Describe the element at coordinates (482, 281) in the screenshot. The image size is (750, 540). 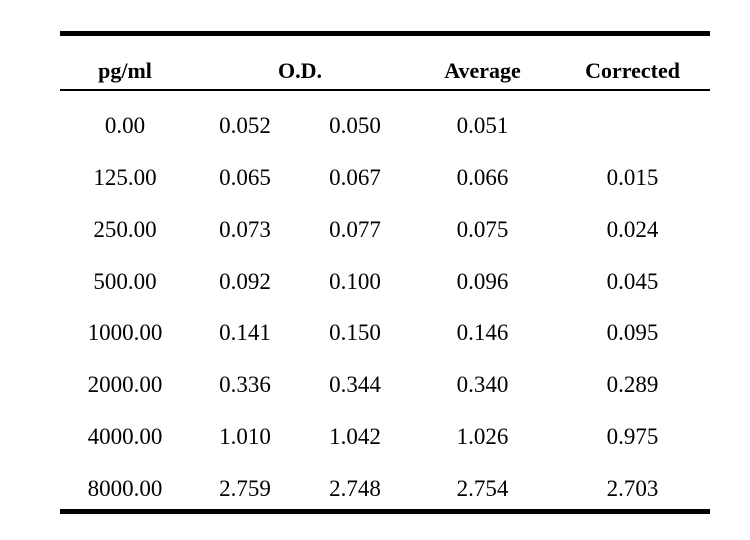
I see `cell-average: 0.096` at that location.